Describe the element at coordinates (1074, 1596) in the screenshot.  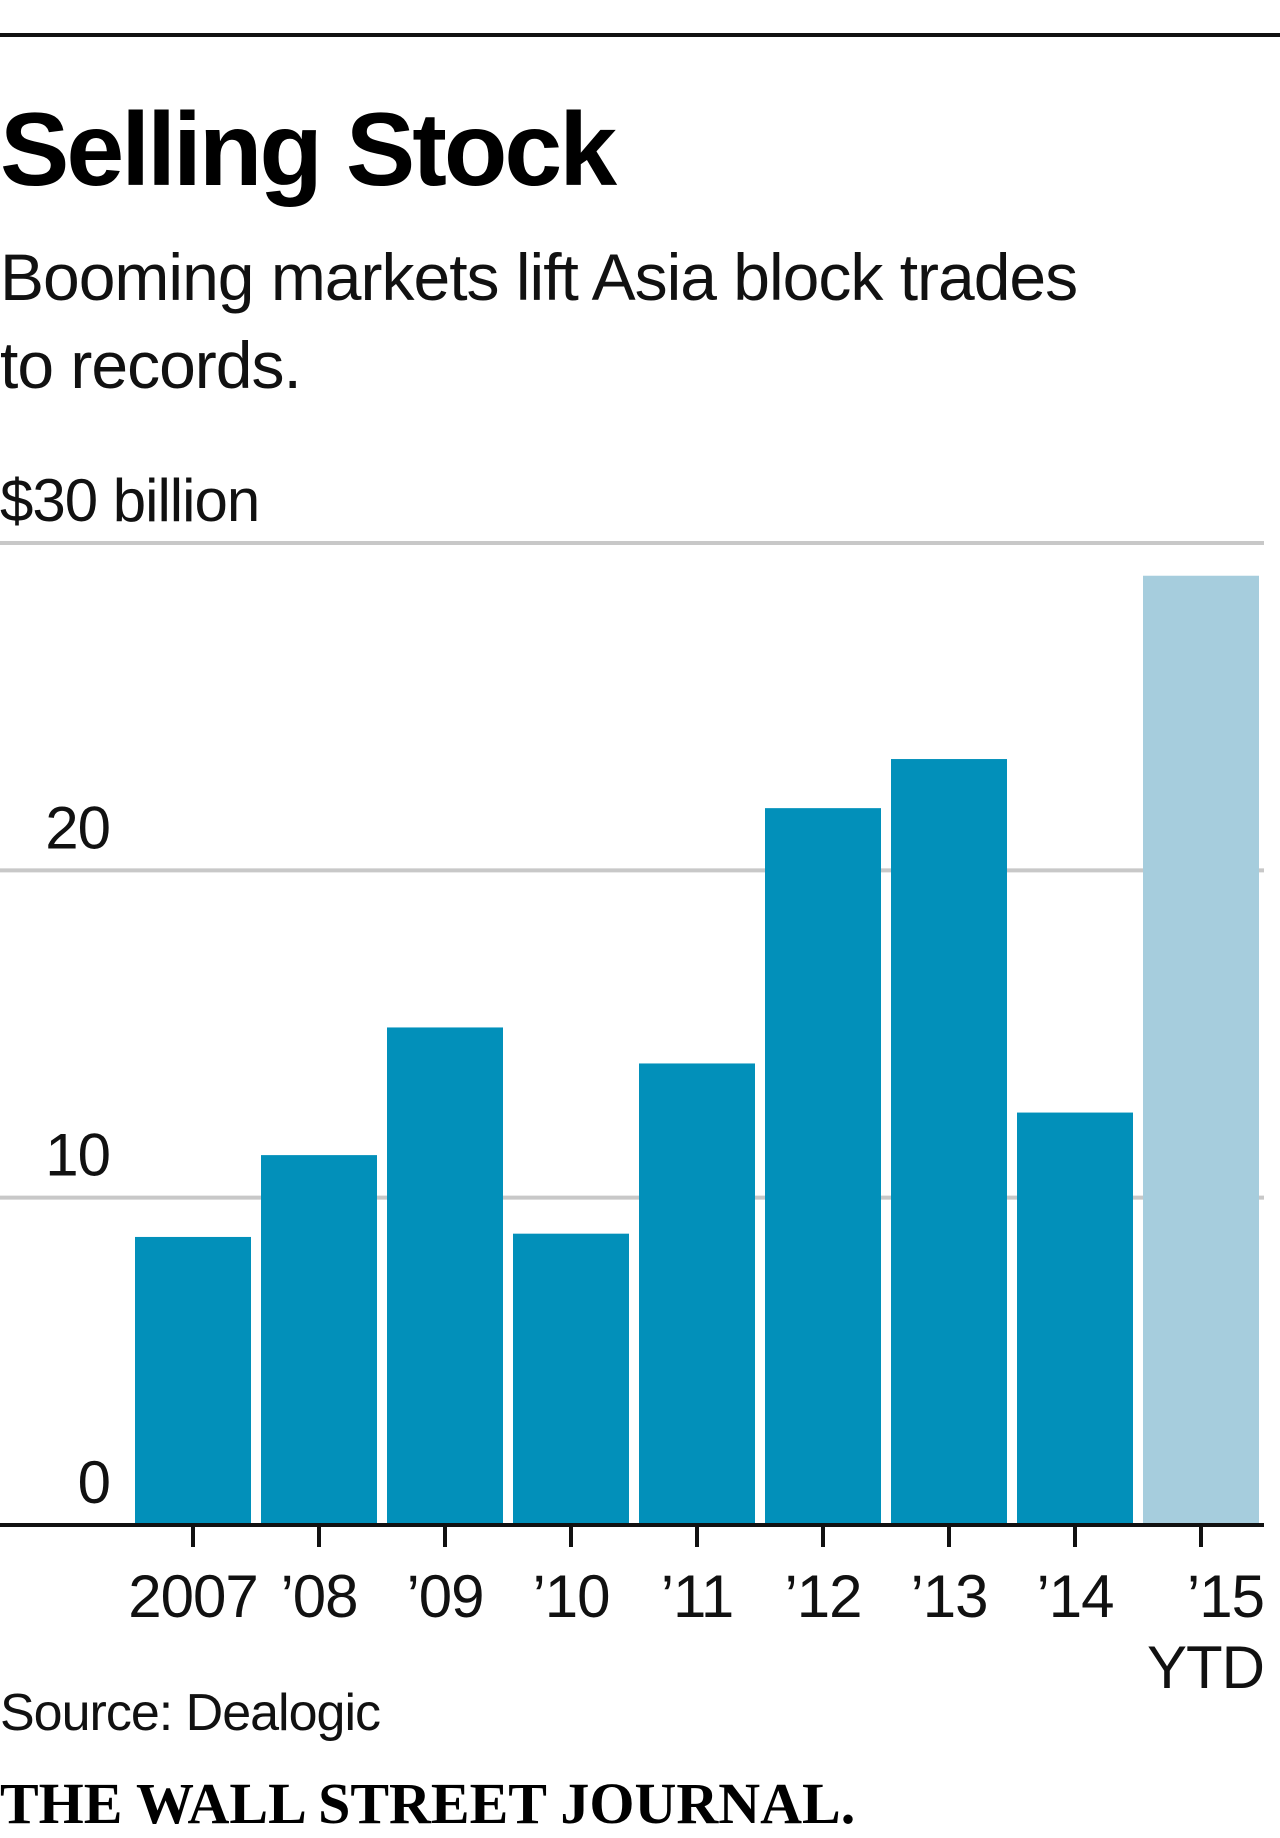
I see `x-tick-label: ’14` at that location.